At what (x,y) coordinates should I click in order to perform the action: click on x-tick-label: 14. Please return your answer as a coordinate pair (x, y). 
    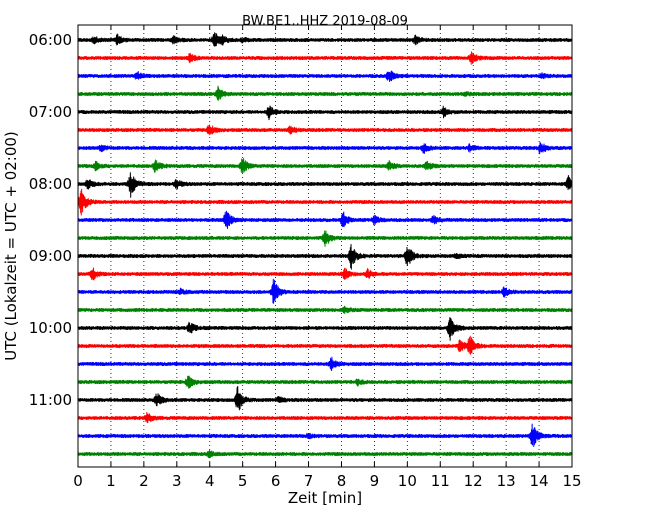
    Looking at the image, I should click on (539, 481).